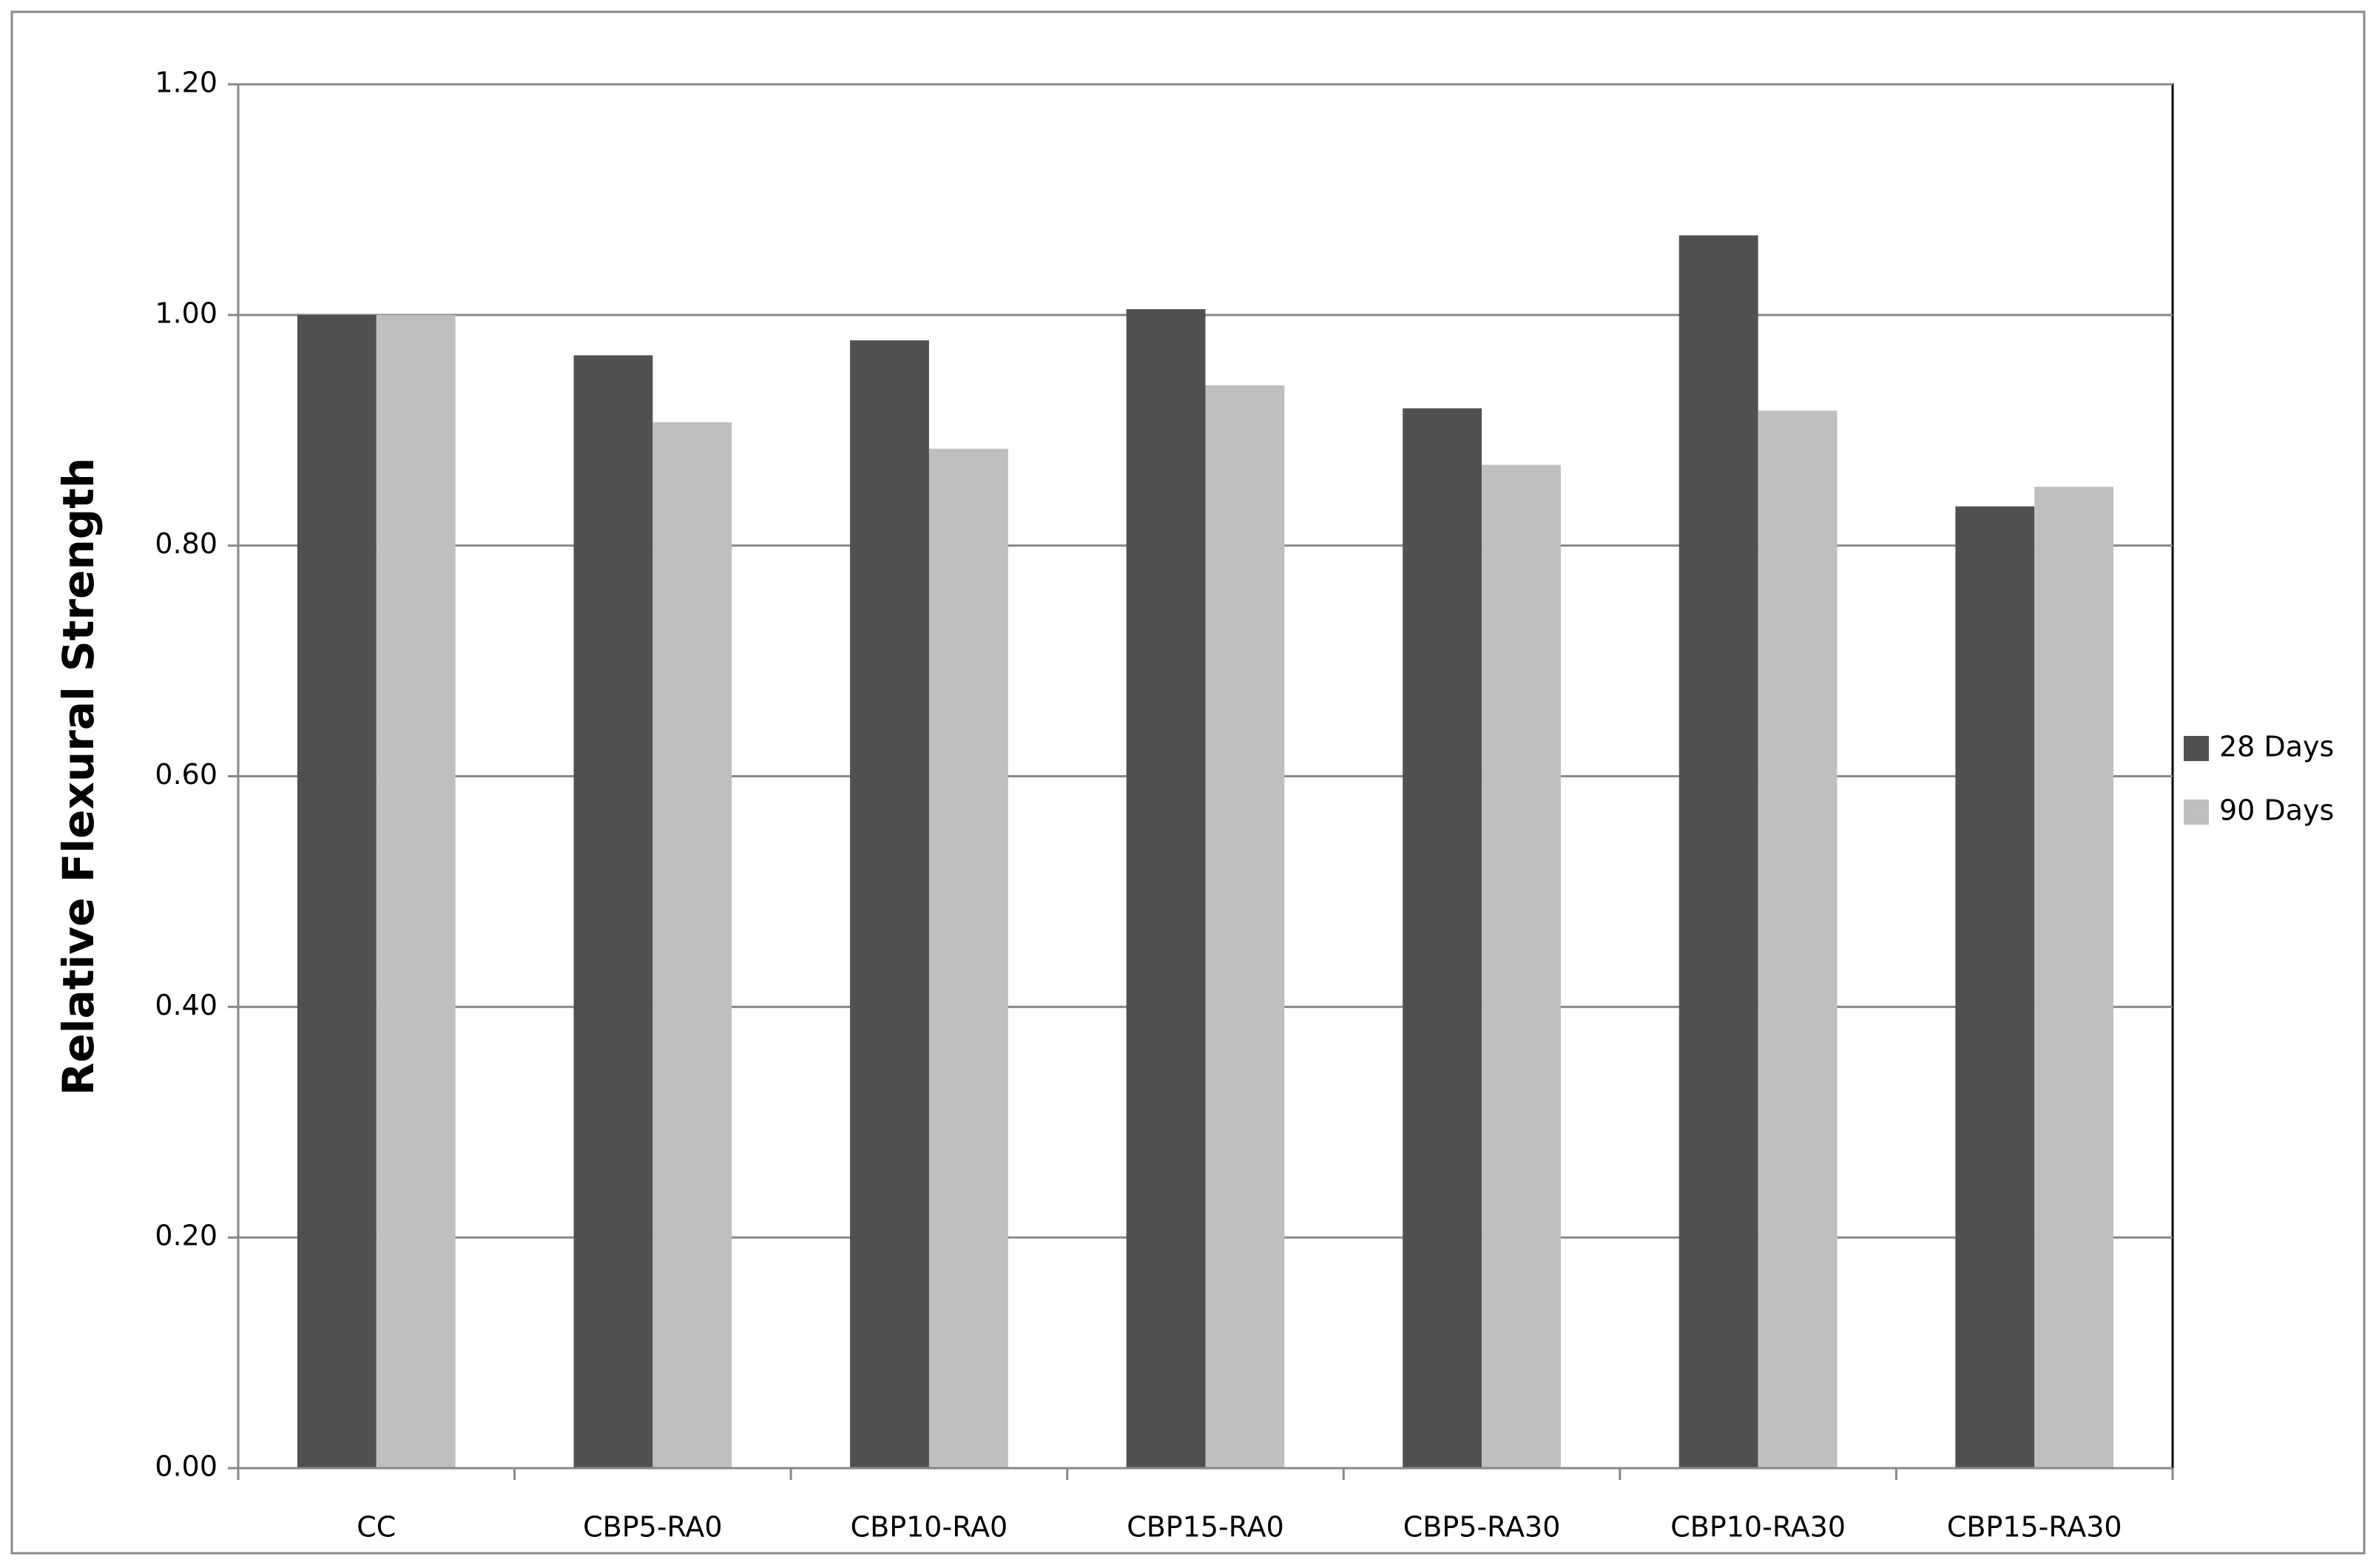 The height and width of the screenshot is (1568, 2379). I want to click on y-tick-label: 1.20, so click(186, 83).